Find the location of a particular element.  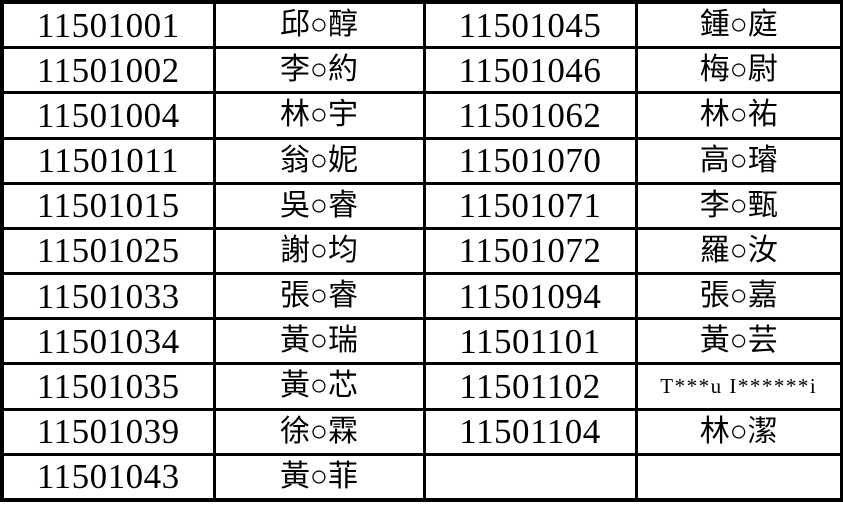

student-name-cell: 翁○妮 is located at coordinates (319, 160).